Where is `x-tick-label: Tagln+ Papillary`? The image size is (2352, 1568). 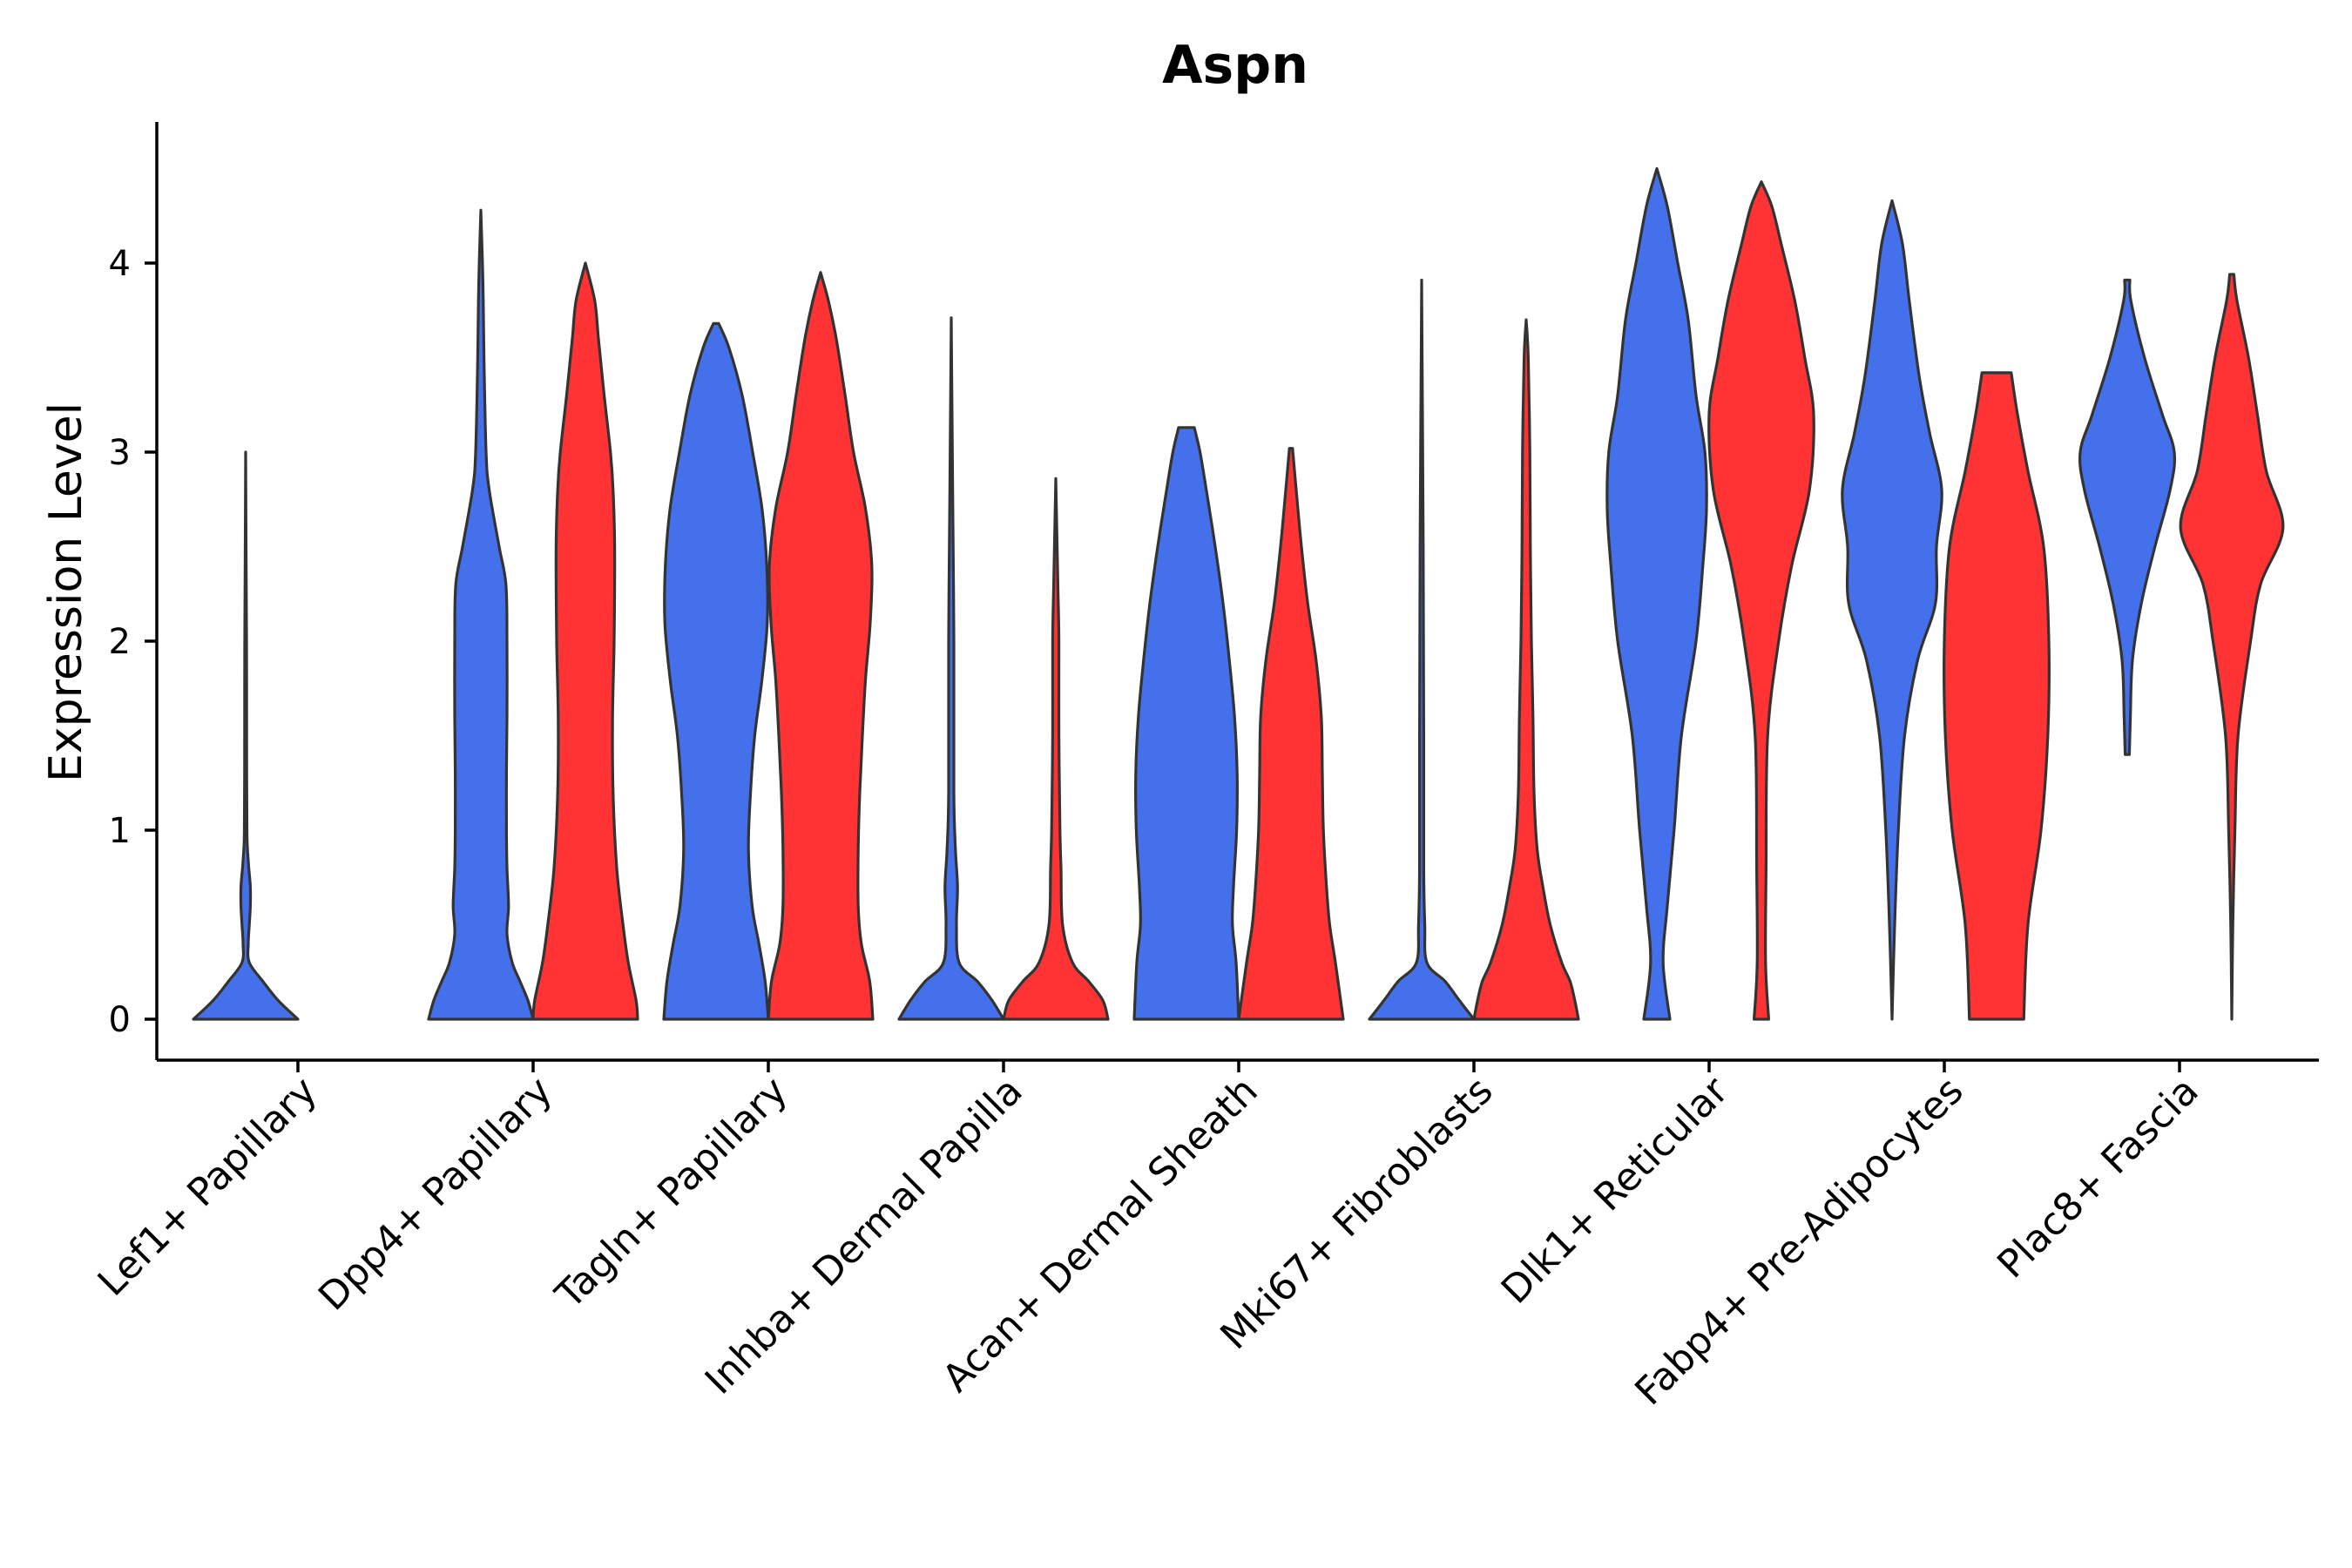 x-tick-label: Tagln+ Papillary is located at coordinates (672, 1193).